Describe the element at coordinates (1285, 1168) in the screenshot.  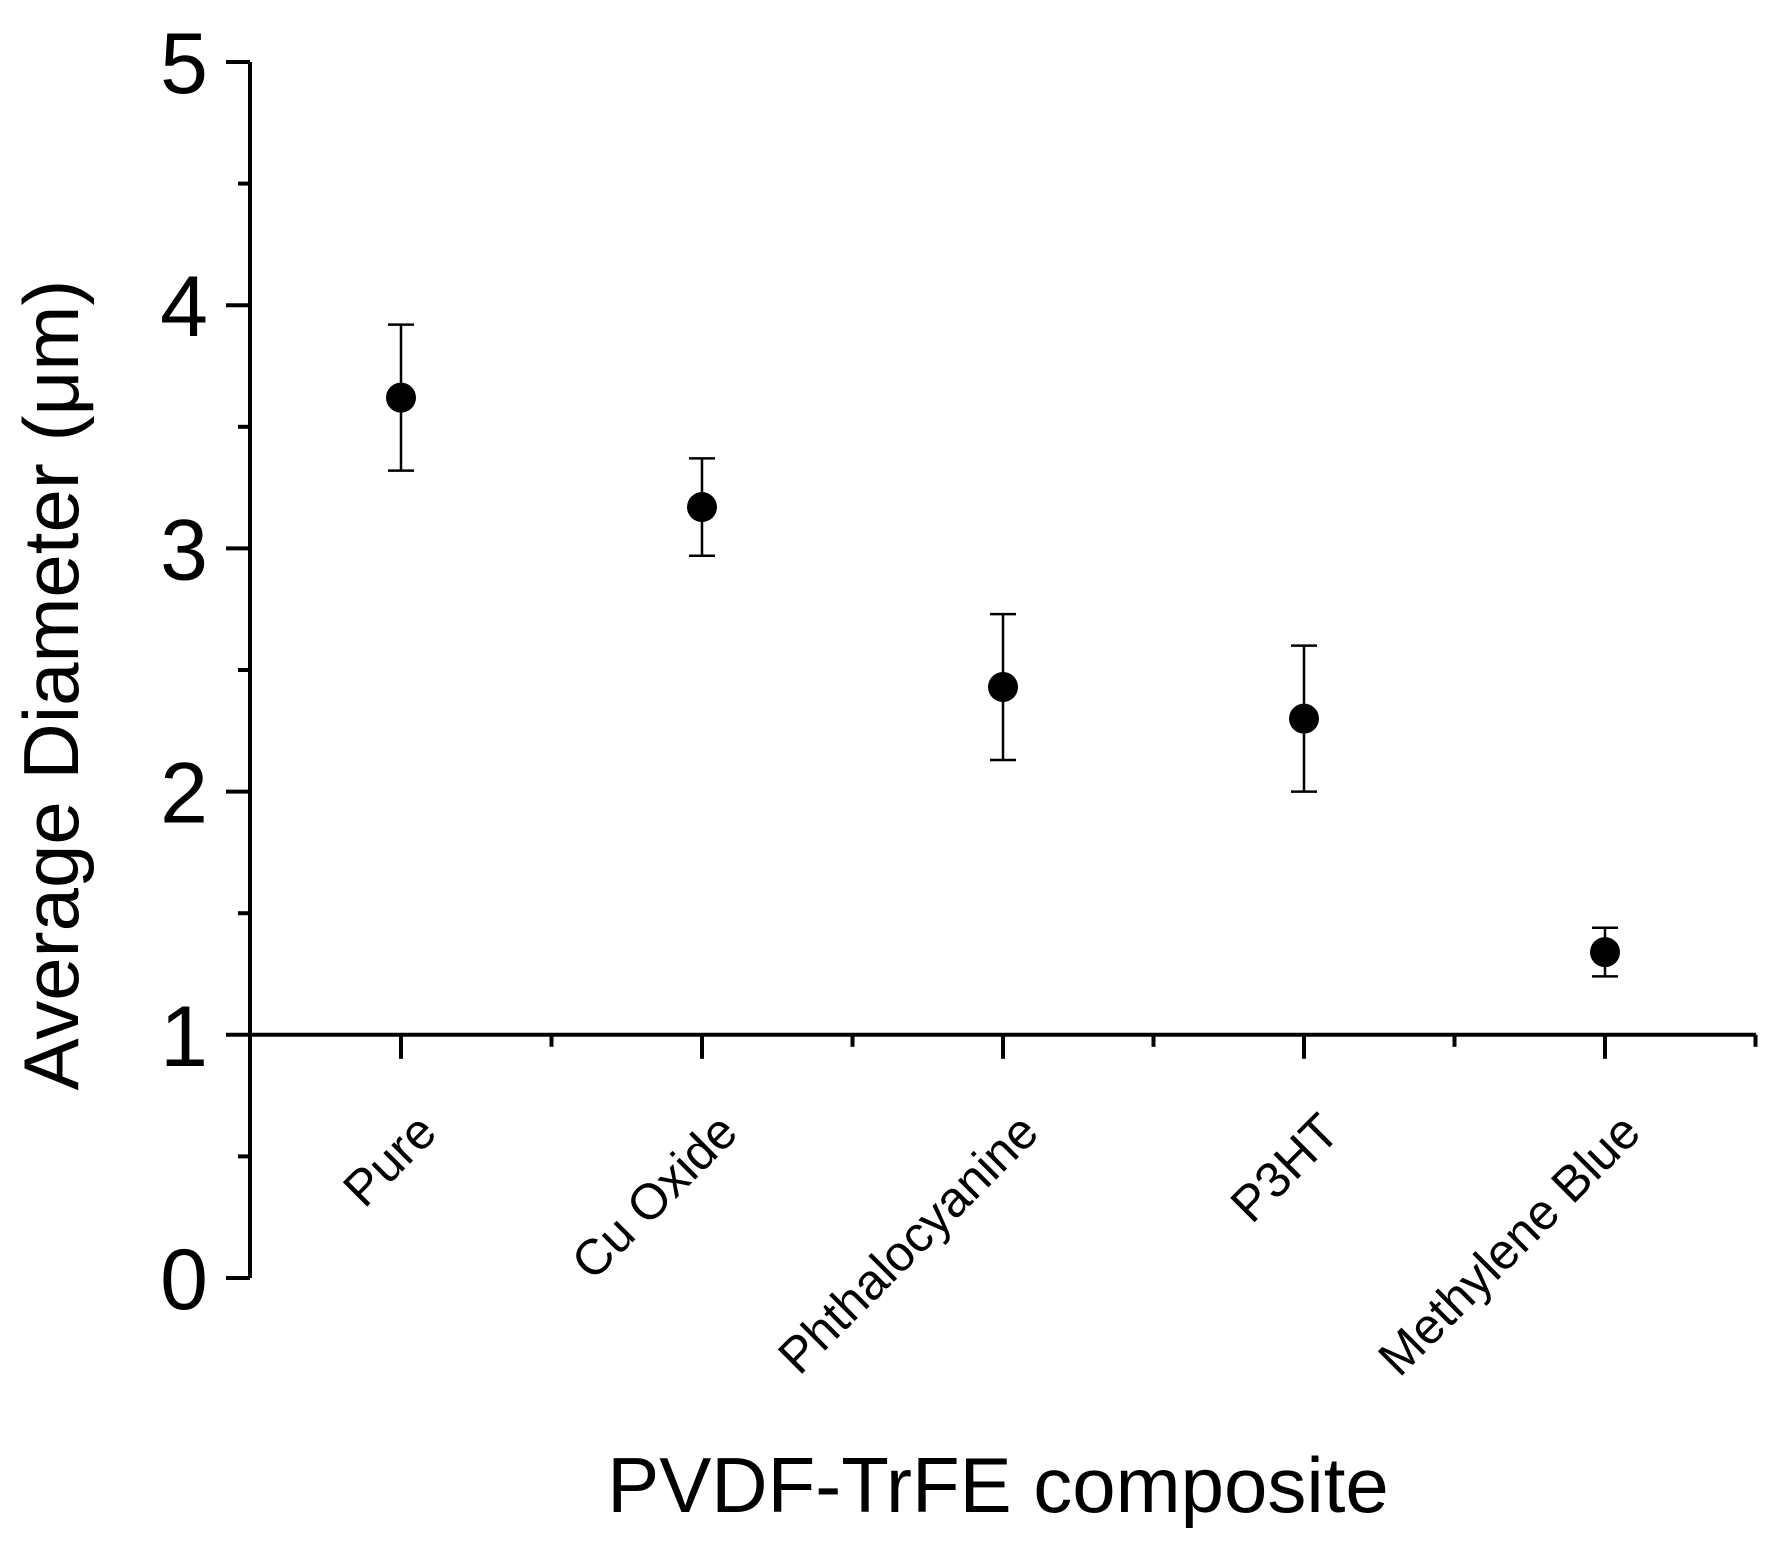
I see `x-tick-label: P3HT` at that location.